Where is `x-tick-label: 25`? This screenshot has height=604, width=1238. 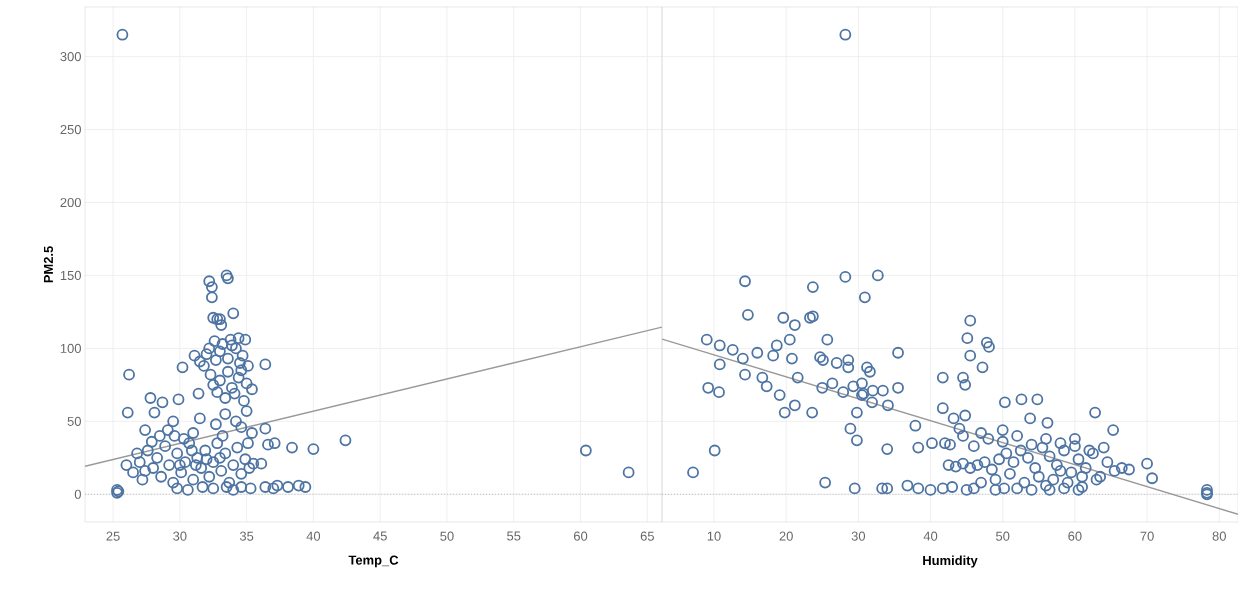
x-tick-label: 25 is located at coordinates (113, 536).